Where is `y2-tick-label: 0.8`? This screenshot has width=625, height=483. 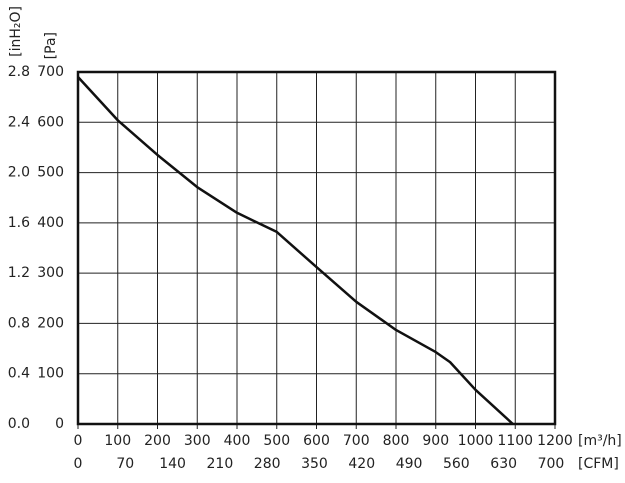 y2-tick-label: 0.8 is located at coordinates (19, 323).